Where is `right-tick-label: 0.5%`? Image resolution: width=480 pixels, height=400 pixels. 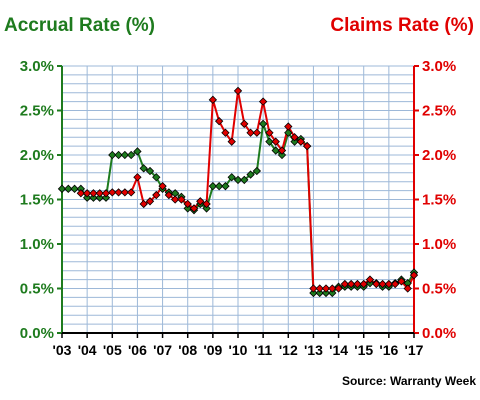
right-tick-label: 0.5% is located at coordinates (439, 289).